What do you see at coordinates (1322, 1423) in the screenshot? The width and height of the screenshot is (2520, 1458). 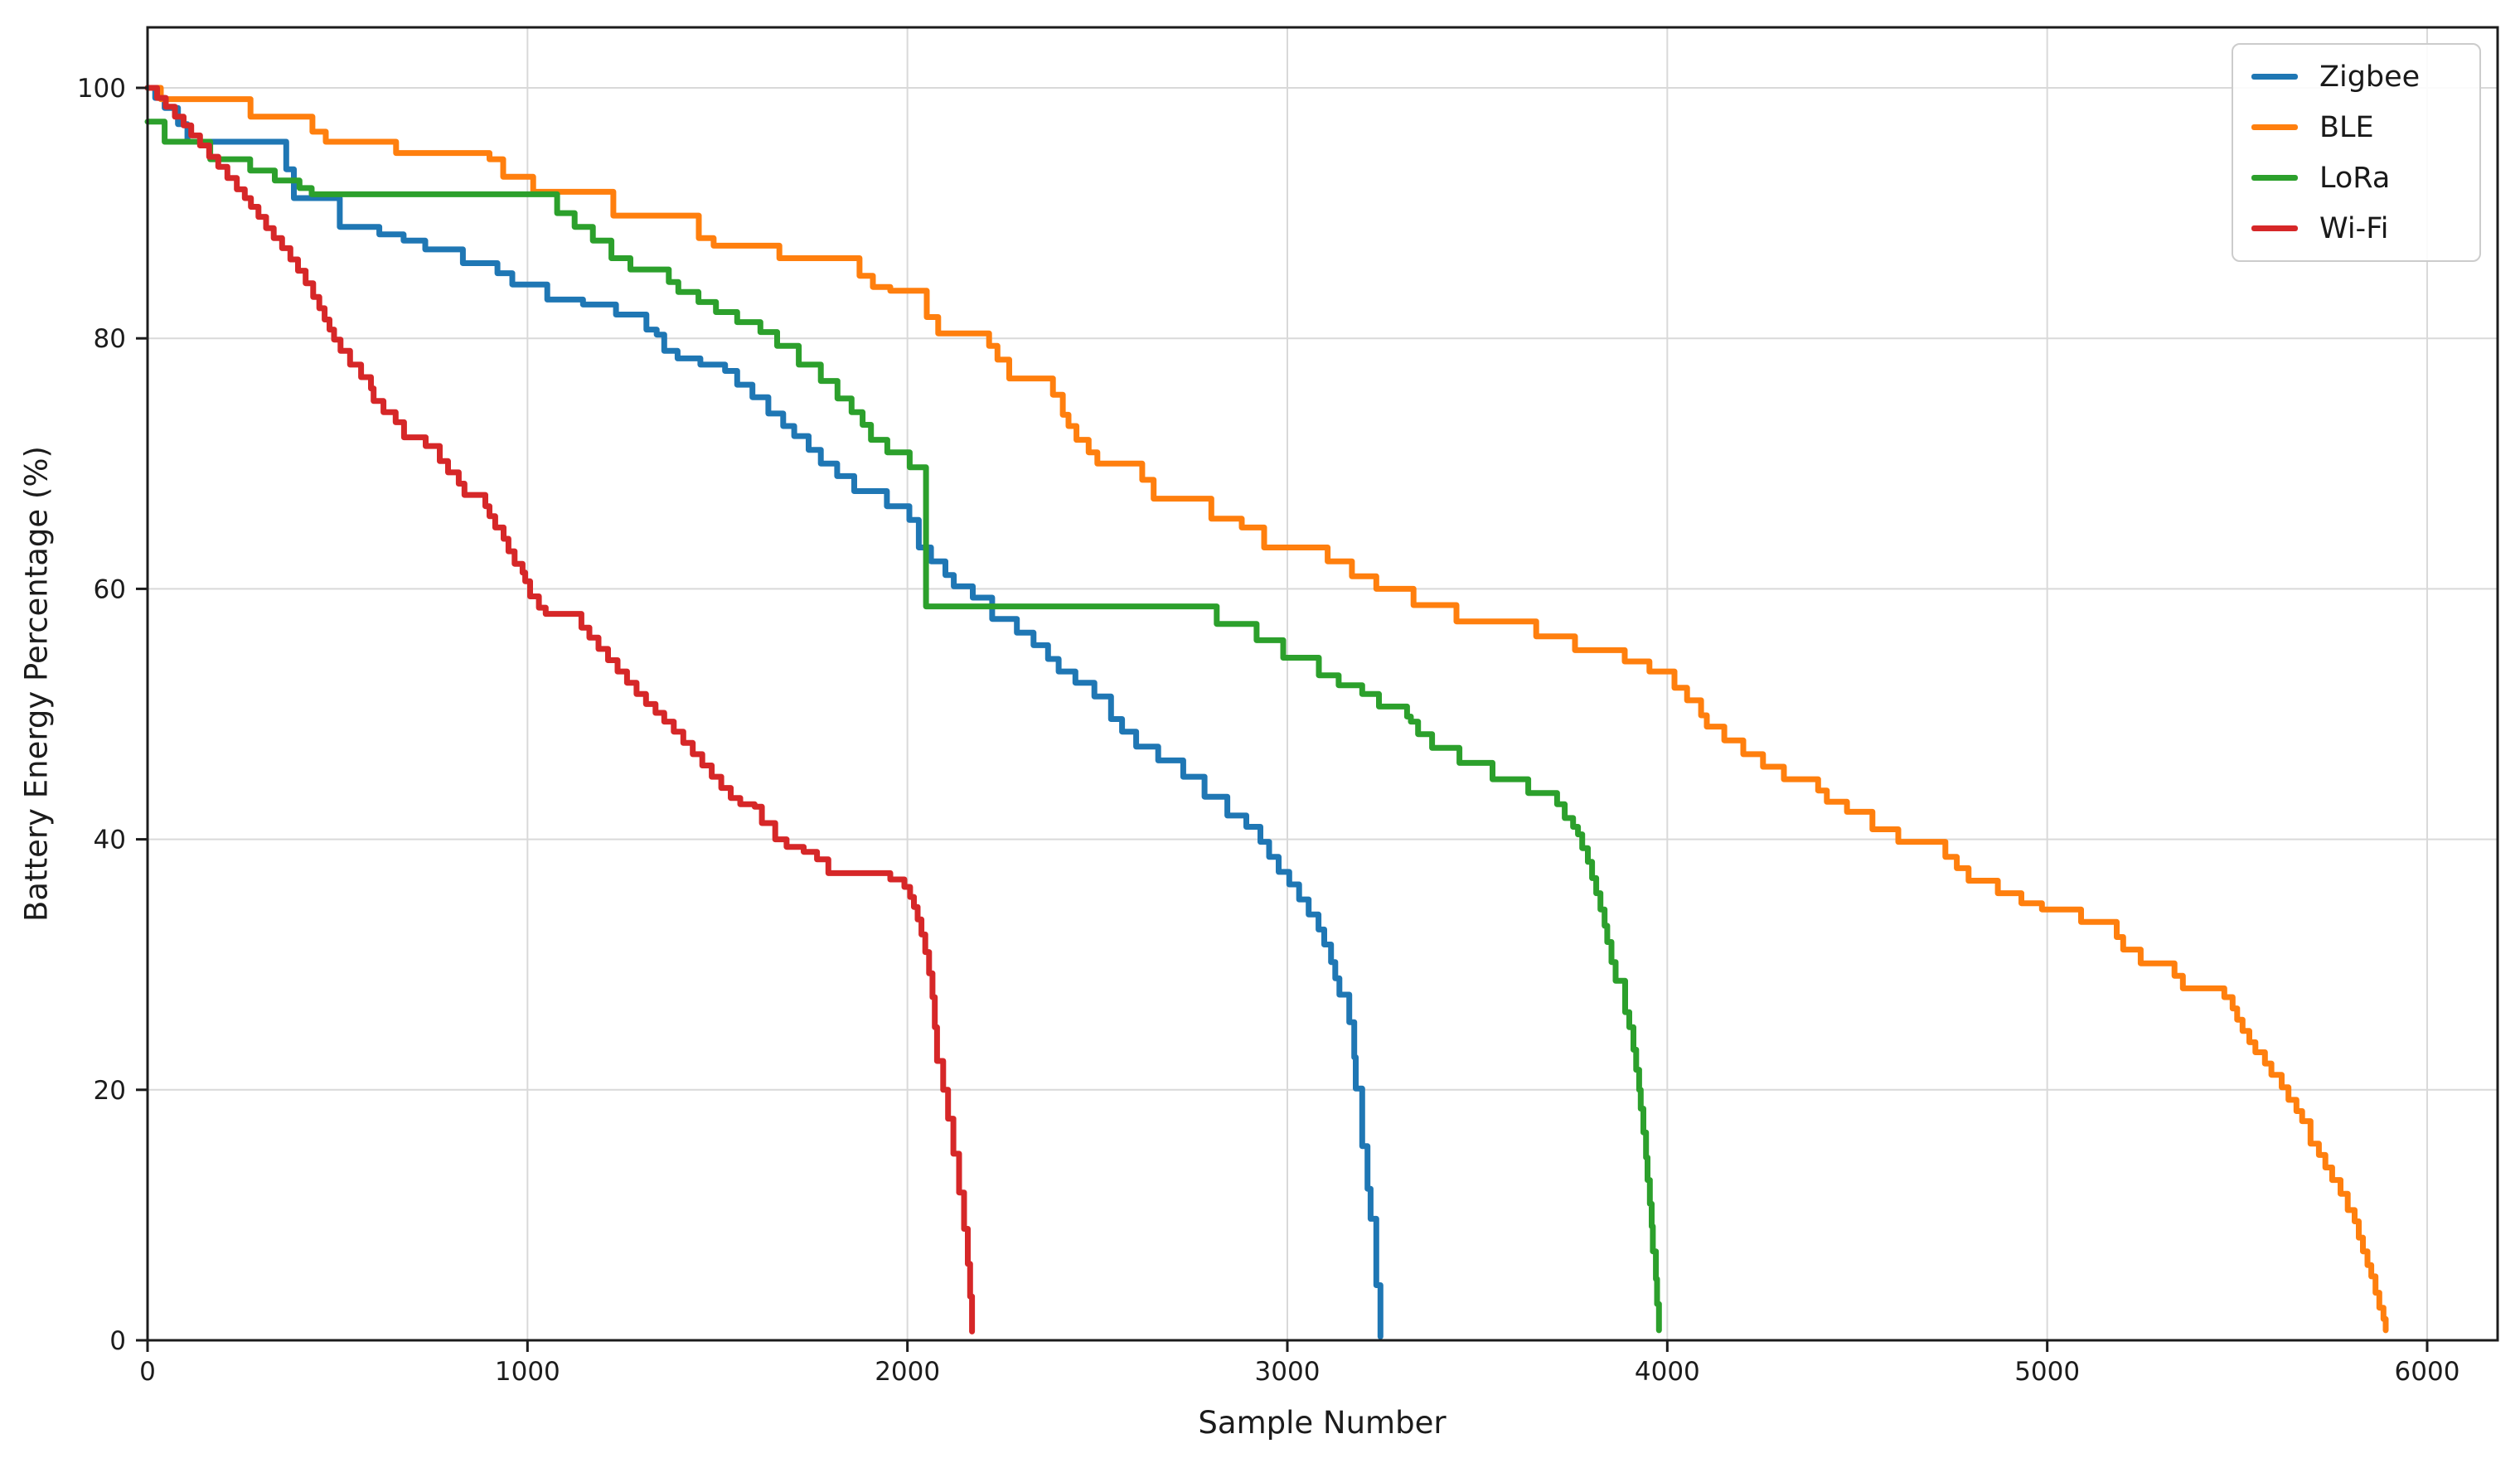 I see `x-axis-label: Sample Number` at bounding box center [1322, 1423].